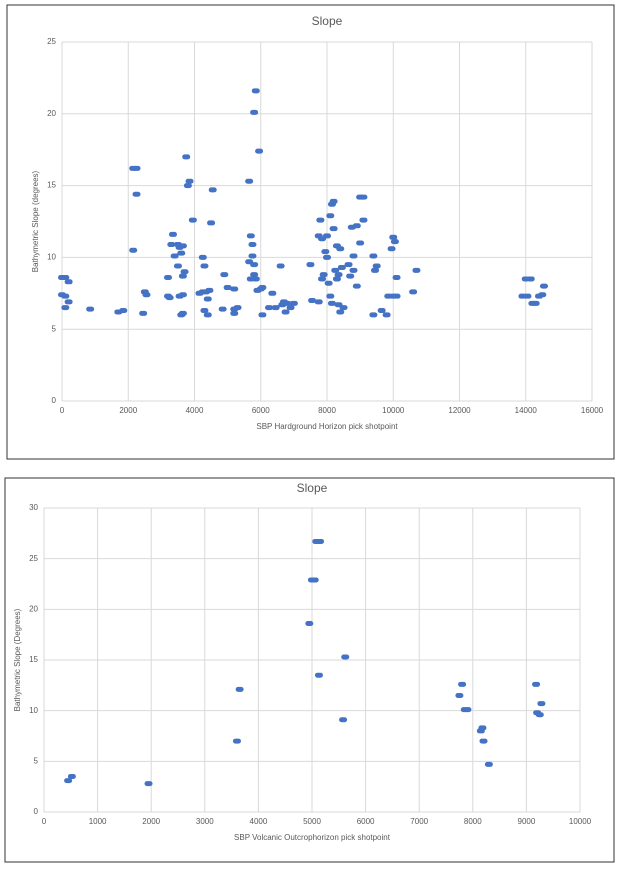 This screenshot has width=620, height=874. I want to click on x-tick-label: 7000, so click(419, 821).